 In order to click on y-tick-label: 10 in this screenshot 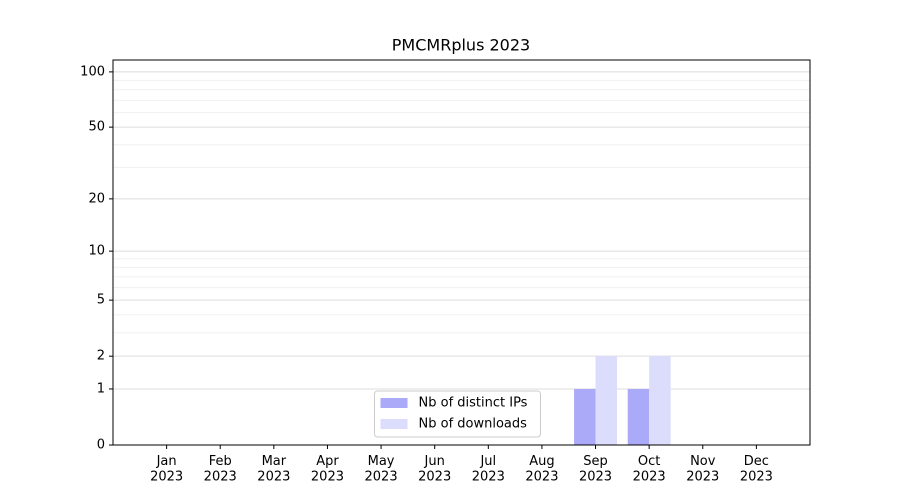, I will do `click(96, 251)`.